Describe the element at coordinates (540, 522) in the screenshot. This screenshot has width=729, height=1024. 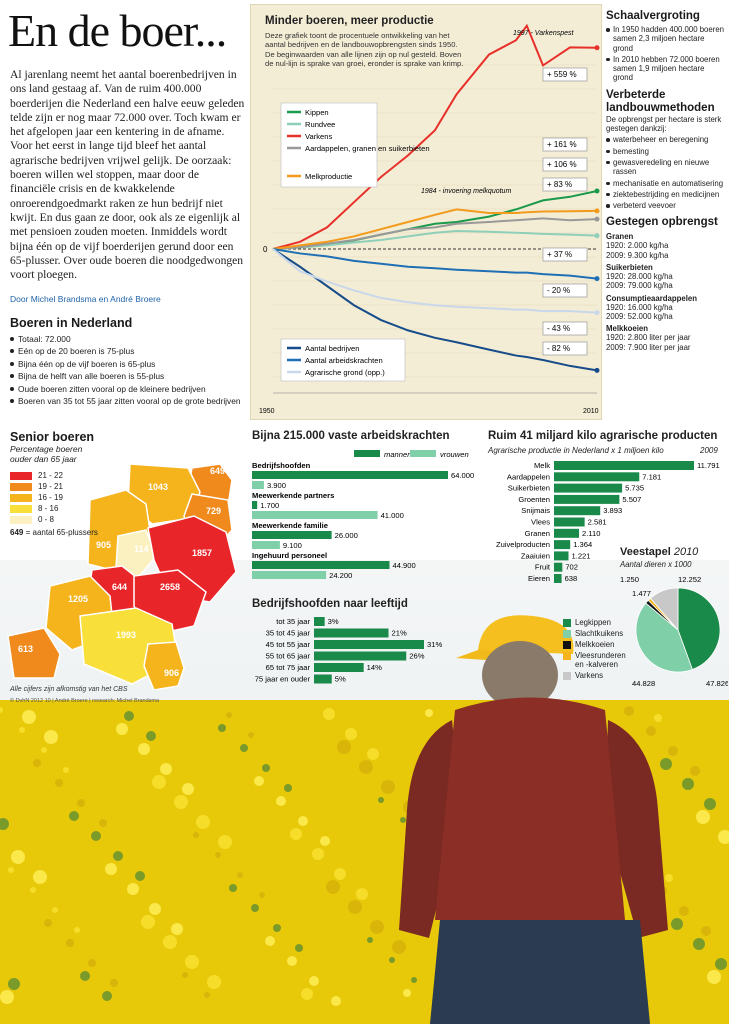
I see `bar-category-label: Vlees` at that location.